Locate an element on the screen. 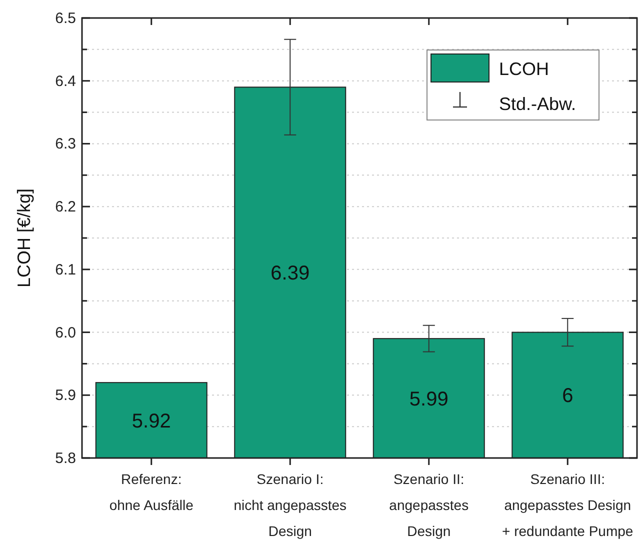 The image size is (643, 540). y-axis-title: LCOH [€/kg] is located at coordinates (24, 238).